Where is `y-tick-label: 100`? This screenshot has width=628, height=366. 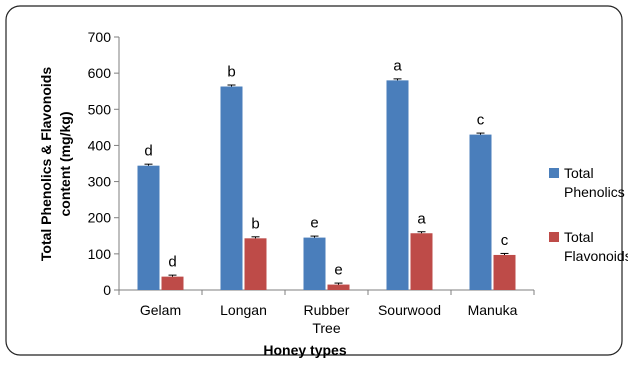 y-tick-label: 100 is located at coordinates (100, 254).